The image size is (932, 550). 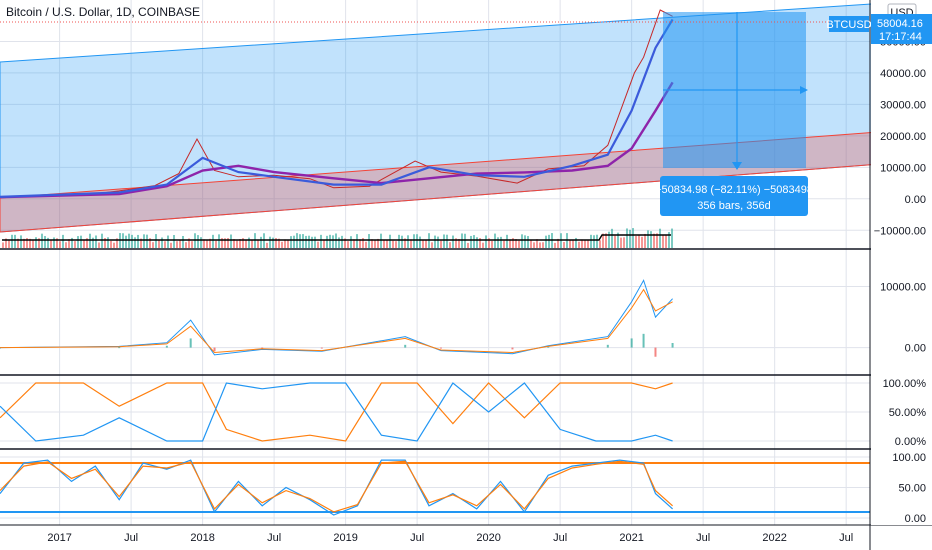 I want to click on aroon-up-line, so click(x=336, y=412).